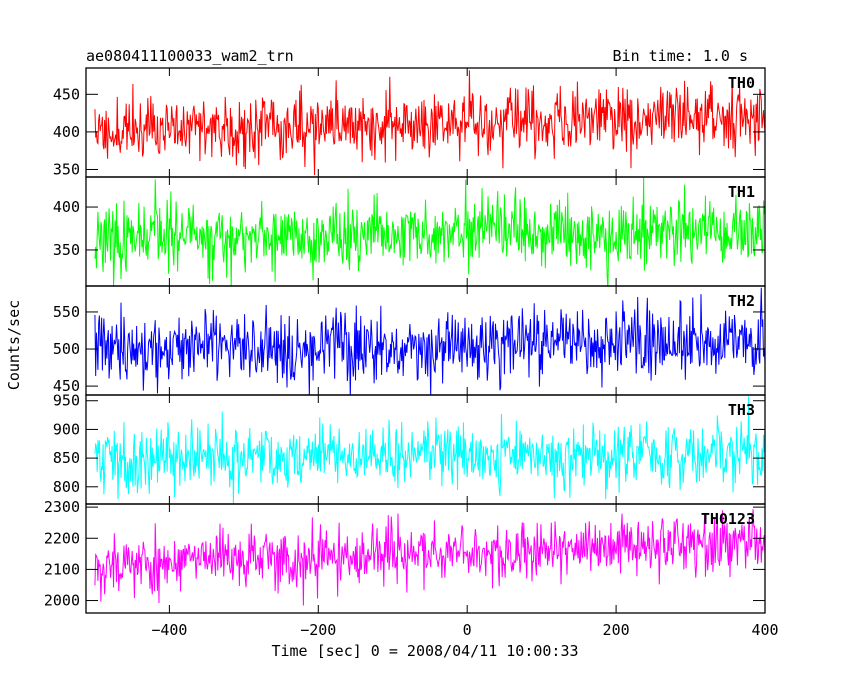 The image size is (850, 680). What do you see at coordinates (66, 458) in the screenshot?
I see `y-tick-label: 850` at bounding box center [66, 458].